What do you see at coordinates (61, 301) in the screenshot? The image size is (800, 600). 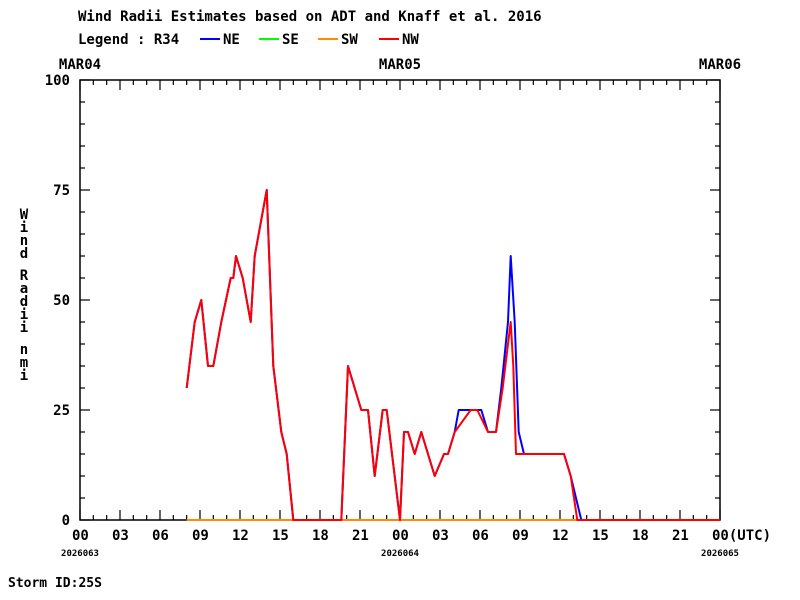 I see `y-tick-label: 50` at bounding box center [61, 301].